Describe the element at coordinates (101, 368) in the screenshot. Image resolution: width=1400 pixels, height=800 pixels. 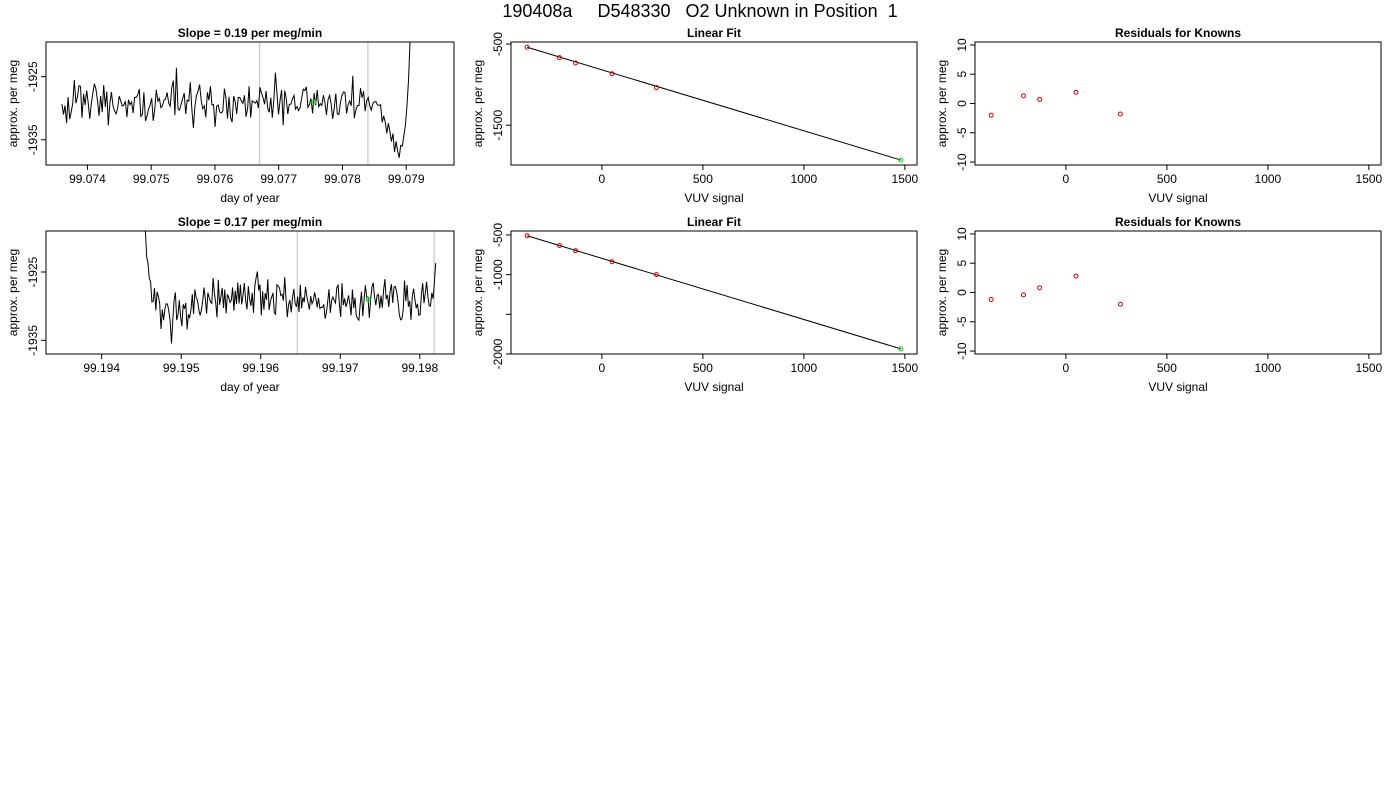
I see `x-tick-label: 99.194` at that location.